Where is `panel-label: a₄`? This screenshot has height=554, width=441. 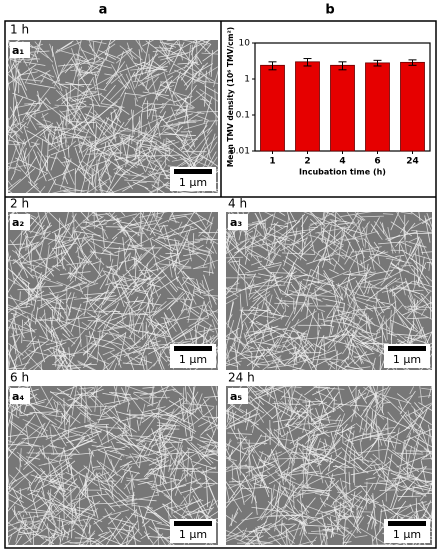
panel-label: a₄ is located at coordinates (18, 396).